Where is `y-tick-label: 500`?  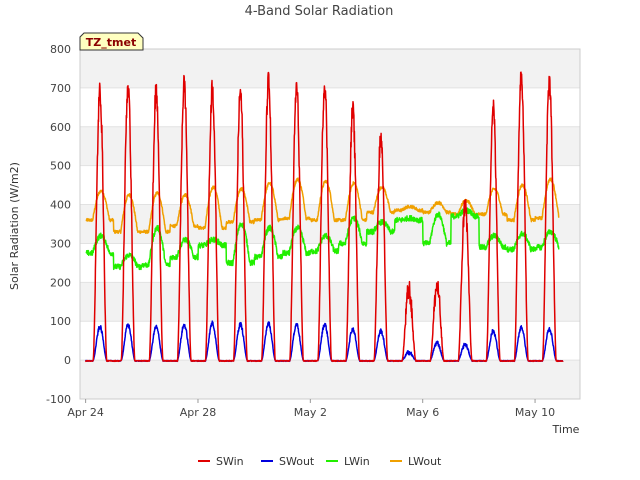 y-tick-label: 500 is located at coordinates (60, 166).